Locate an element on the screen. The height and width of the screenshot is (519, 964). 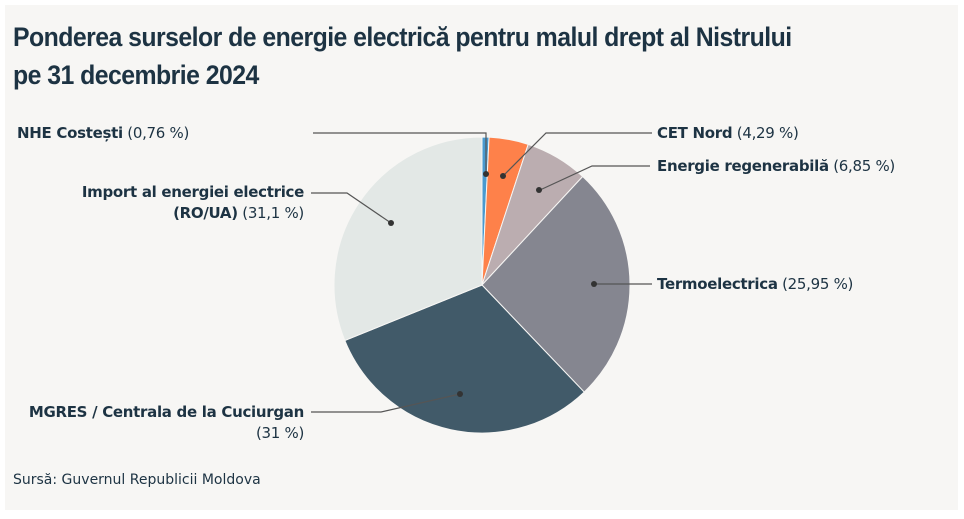
dot-nhe is located at coordinates (486, 174).